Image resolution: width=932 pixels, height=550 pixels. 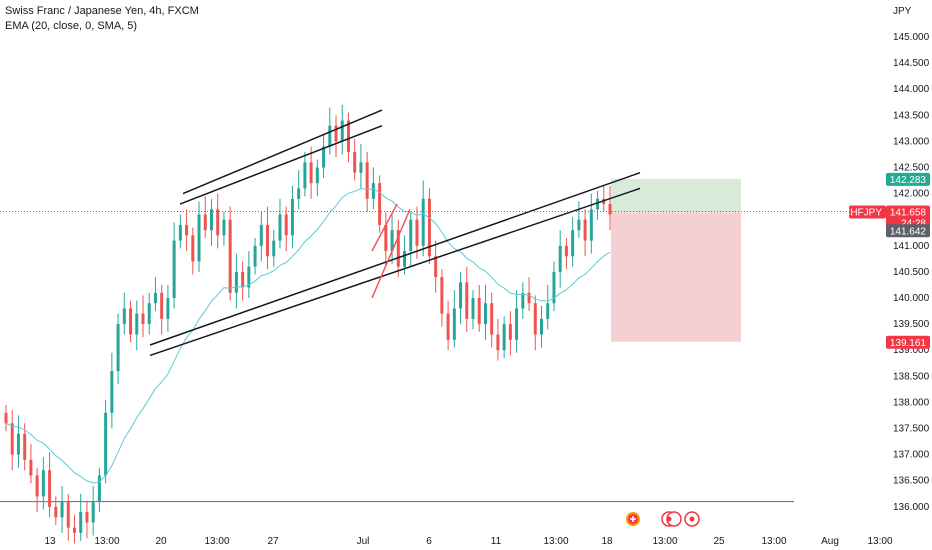 I want to click on price-tick-label: 145.000, so click(x=911, y=37).